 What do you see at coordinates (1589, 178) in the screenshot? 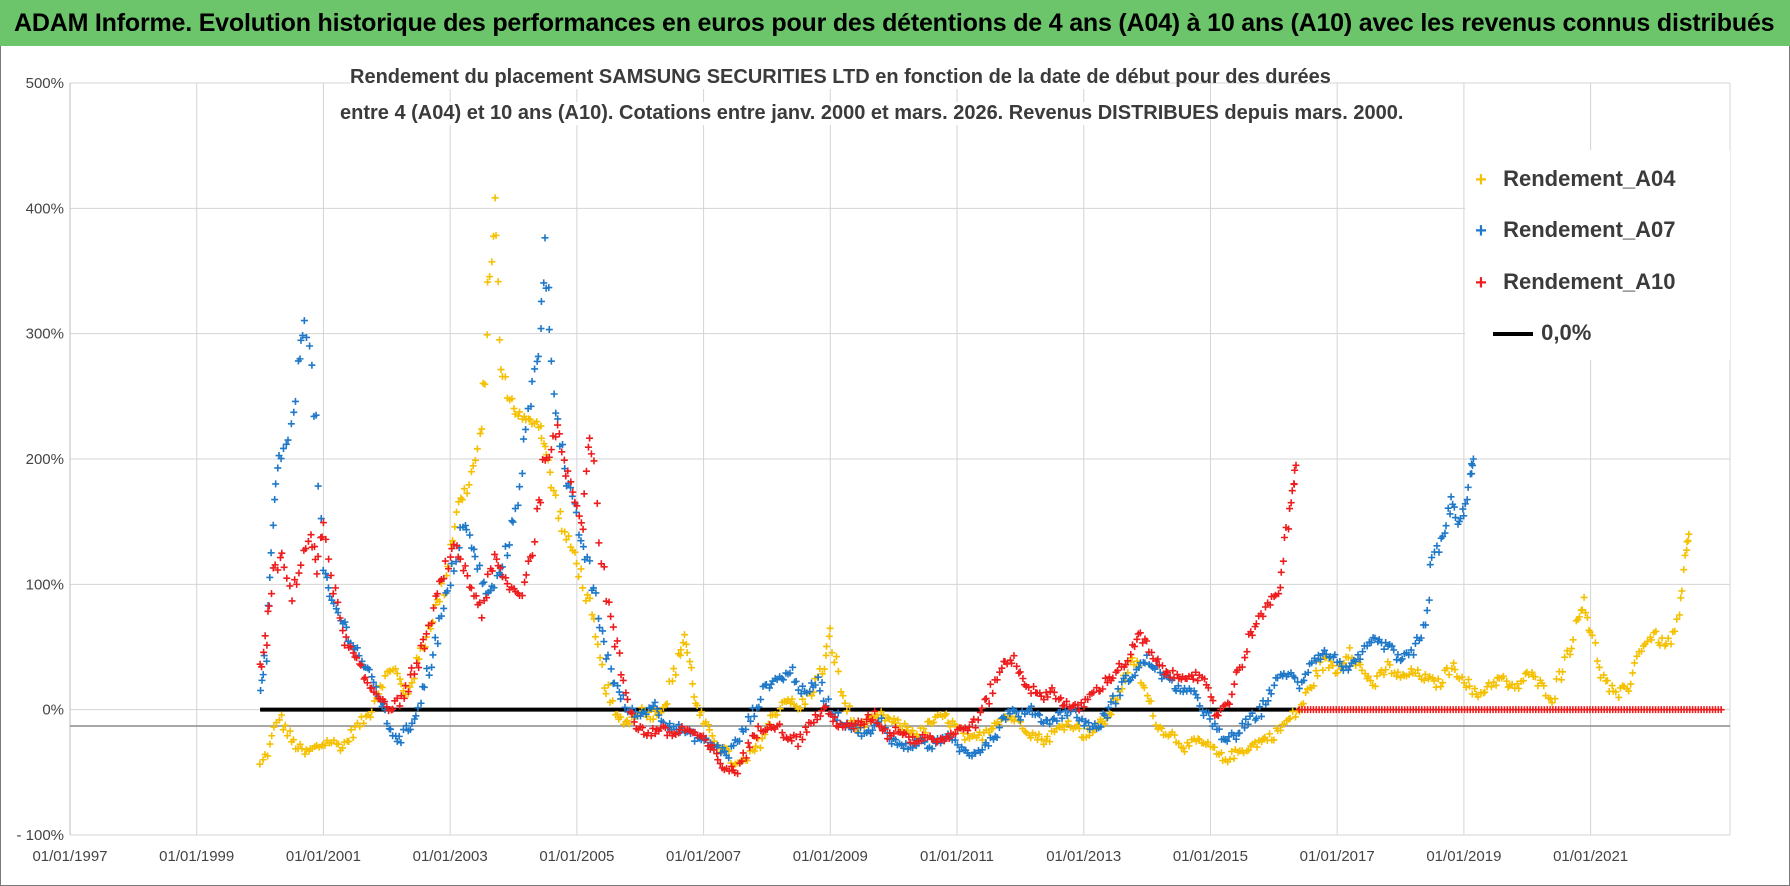
I see `legend-label-a04: Rendement_A04` at bounding box center [1589, 178].